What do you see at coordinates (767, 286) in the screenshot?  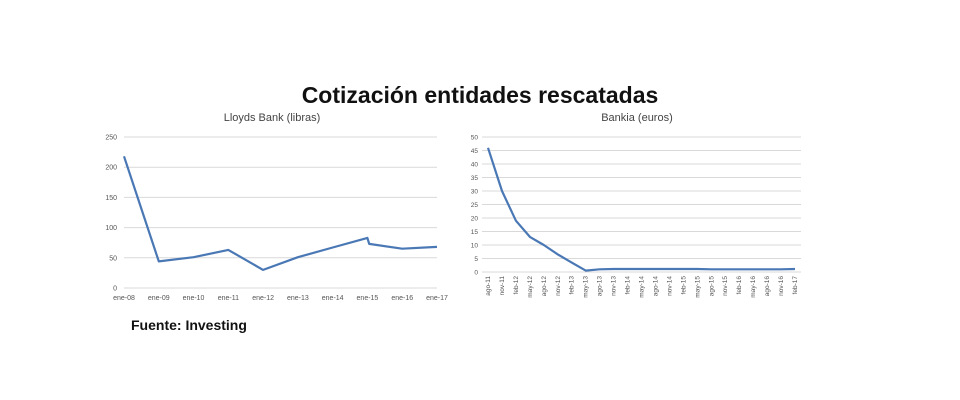 I see `x-tick-label-bankia: ago-16` at bounding box center [767, 286].